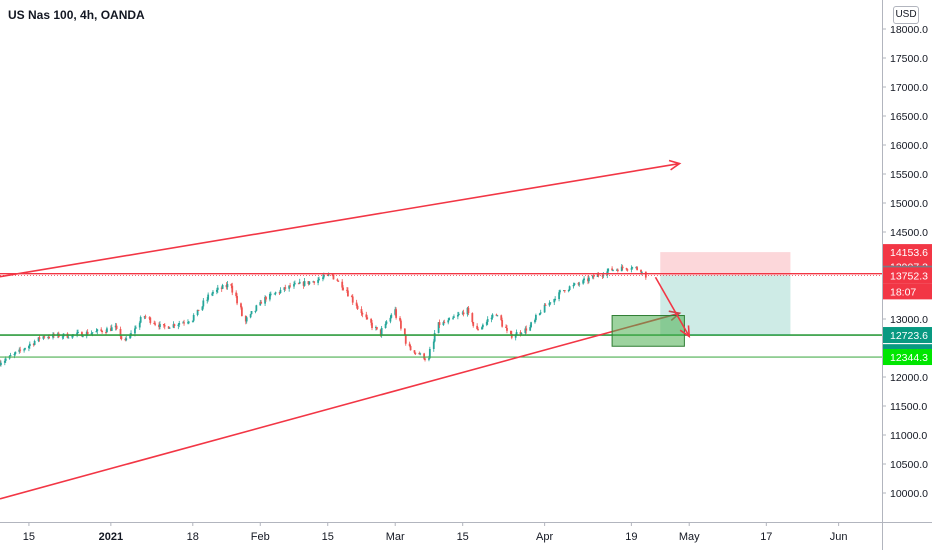 This screenshot has height=550, width=932. Describe the element at coordinates (689, 537) in the screenshot. I see `x-tick-label: May` at that location.